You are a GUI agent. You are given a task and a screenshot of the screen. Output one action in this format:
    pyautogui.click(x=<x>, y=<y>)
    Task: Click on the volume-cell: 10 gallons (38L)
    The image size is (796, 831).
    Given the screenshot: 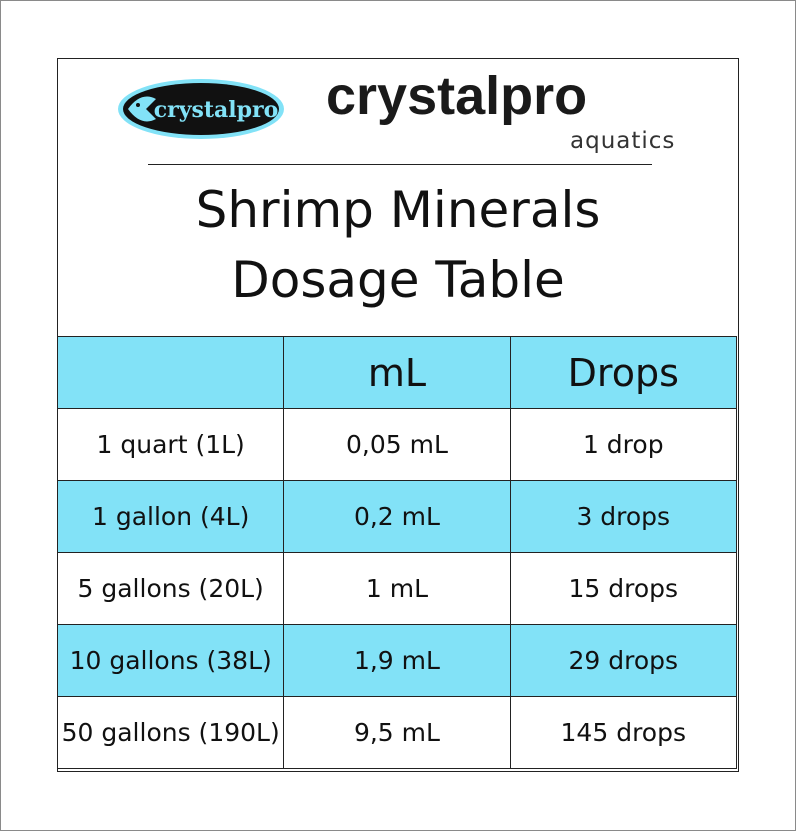 What is the action you would take?
    pyautogui.click(x=170, y=660)
    